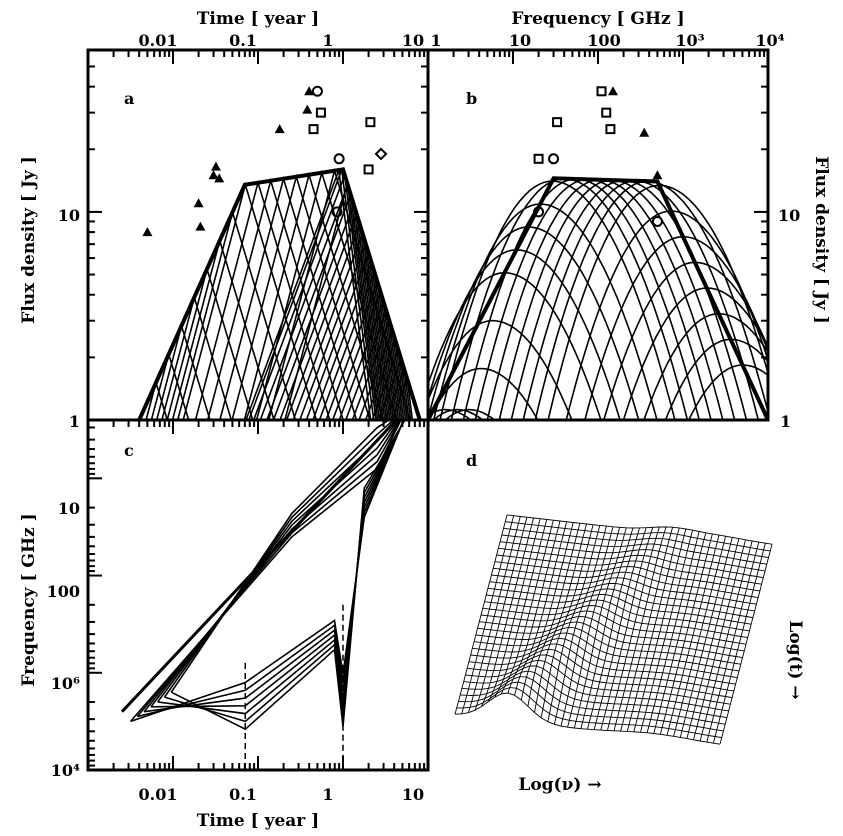 The width and height of the screenshot is (843, 836). What do you see at coordinates (284, 571) in the screenshot?
I see `contour` at bounding box center [284, 571].